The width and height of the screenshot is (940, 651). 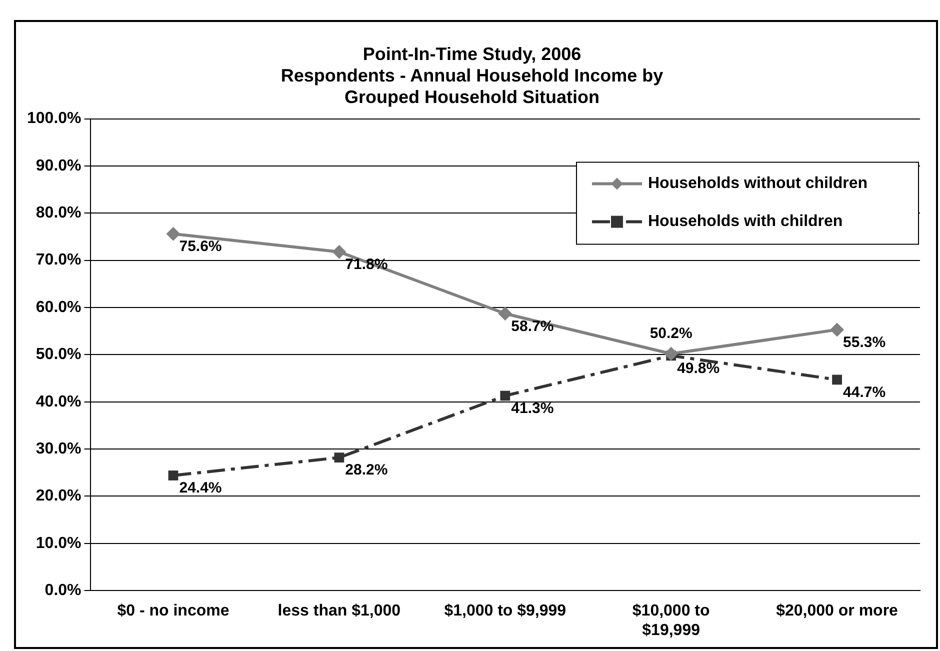 I want to click on legend-label: Households with children, so click(x=745, y=221).